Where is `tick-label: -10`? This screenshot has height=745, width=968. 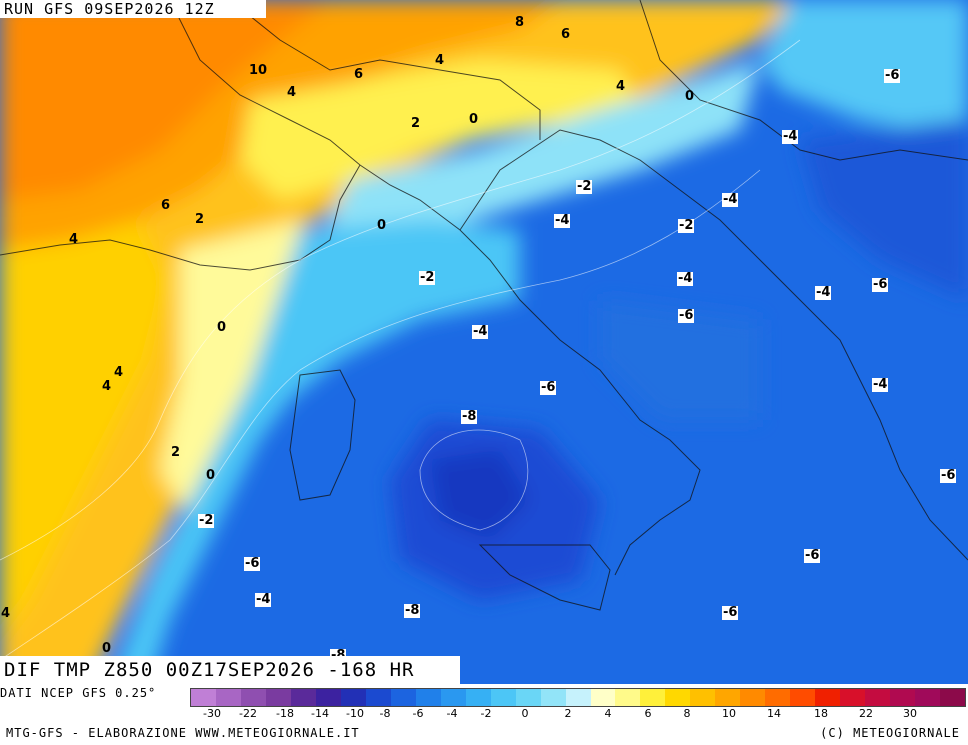 tick-label: -10 is located at coordinates (355, 713).